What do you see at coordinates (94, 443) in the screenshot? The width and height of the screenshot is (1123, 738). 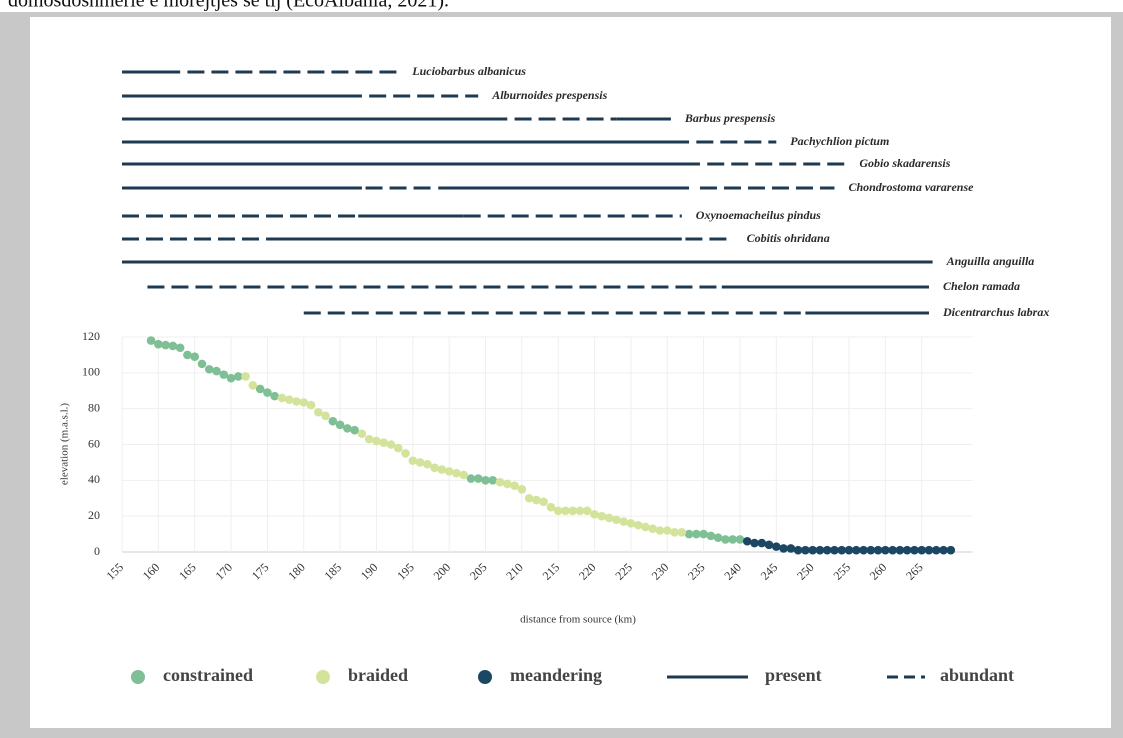 I see `y-tick-label: 60` at bounding box center [94, 443].